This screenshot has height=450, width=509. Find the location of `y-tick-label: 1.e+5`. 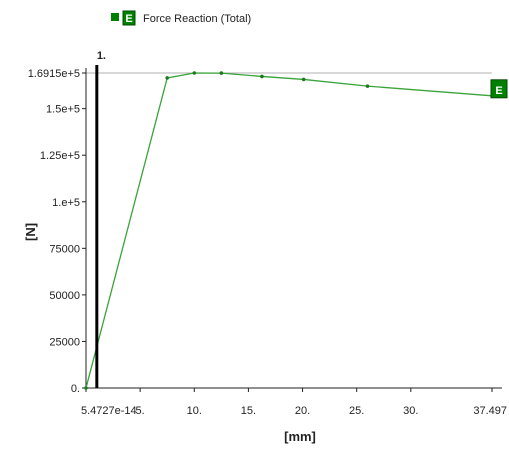

y-tick-label: 1.e+5 is located at coordinates (66, 203).